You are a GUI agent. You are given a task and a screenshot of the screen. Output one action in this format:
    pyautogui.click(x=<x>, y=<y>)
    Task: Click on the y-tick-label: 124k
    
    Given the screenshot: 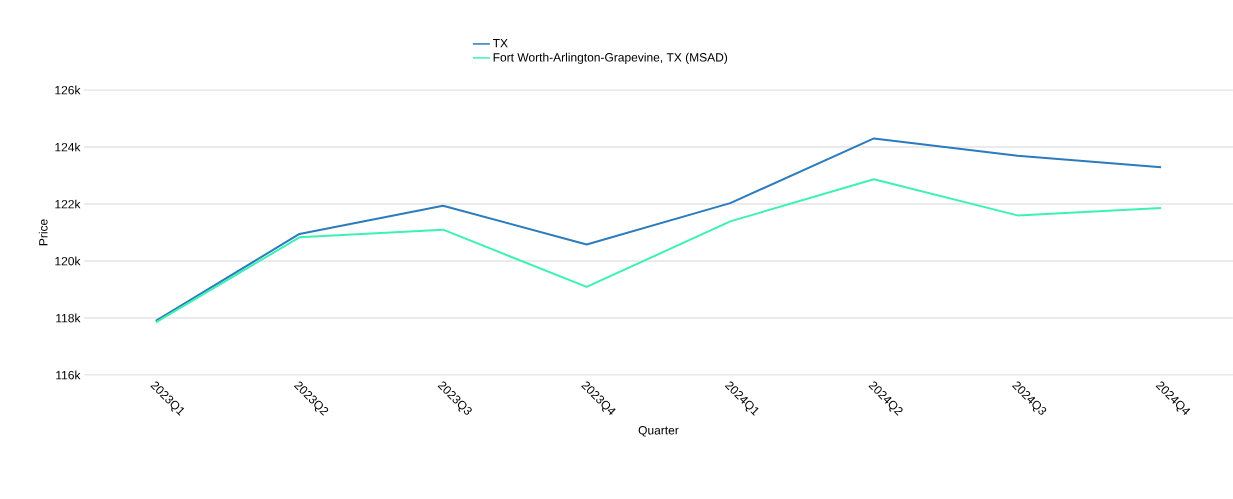 What is the action you would take?
    pyautogui.click(x=68, y=147)
    